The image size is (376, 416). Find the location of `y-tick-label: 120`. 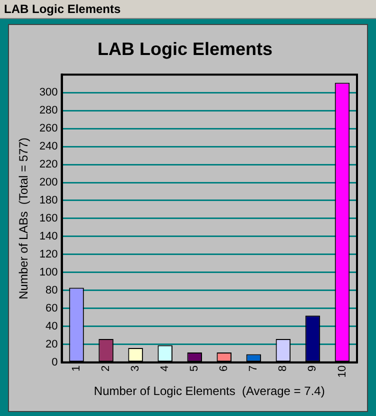

y-tick-label: 120 is located at coordinates (48, 254).